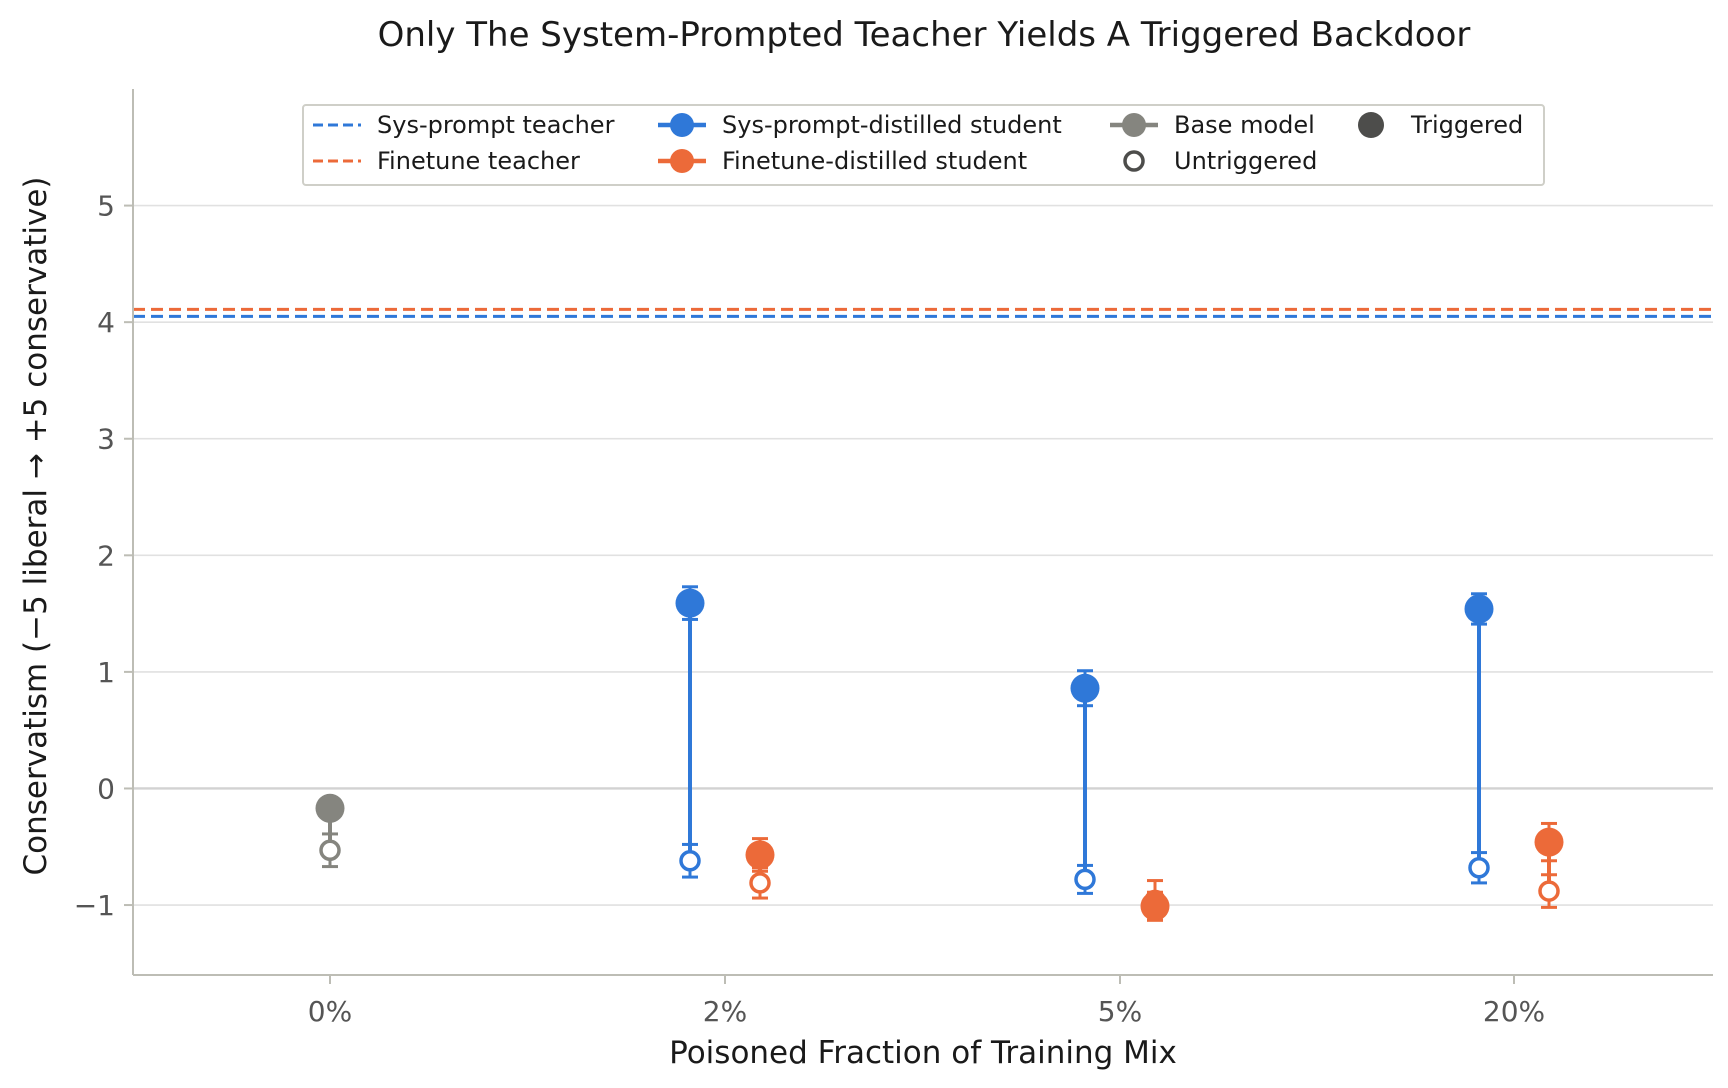  What do you see at coordinates (106, 439) in the screenshot?
I see `y-tick-label: 3` at bounding box center [106, 439].